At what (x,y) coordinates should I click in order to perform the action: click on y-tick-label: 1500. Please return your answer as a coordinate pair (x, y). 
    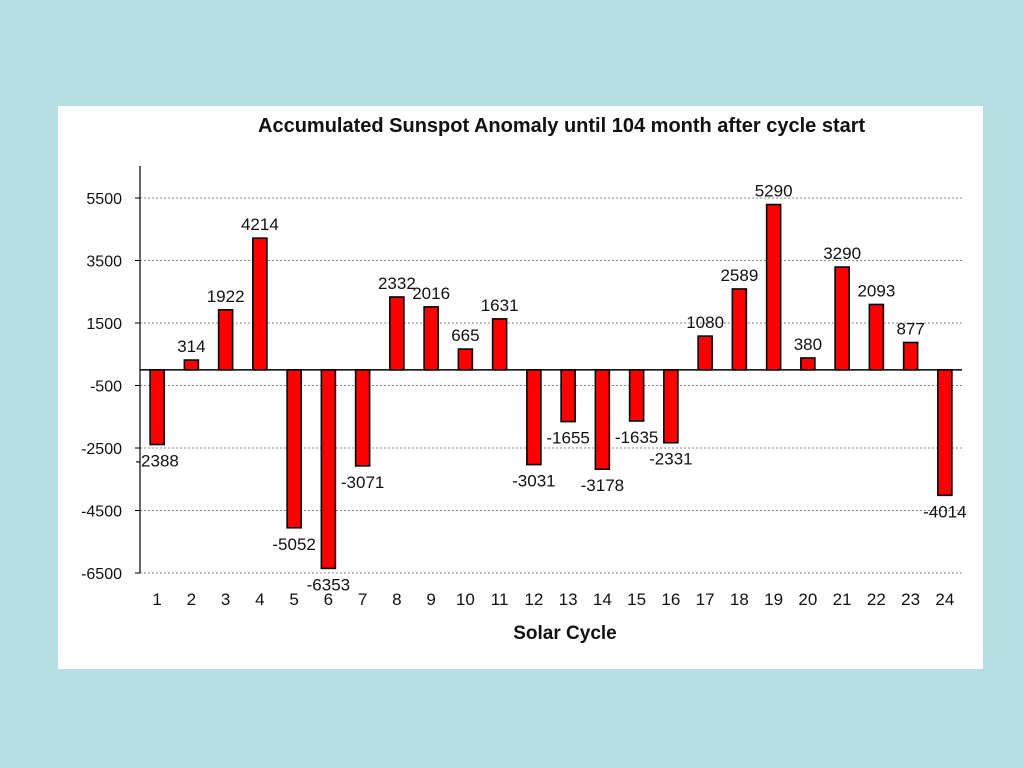
    Looking at the image, I should click on (104, 324).